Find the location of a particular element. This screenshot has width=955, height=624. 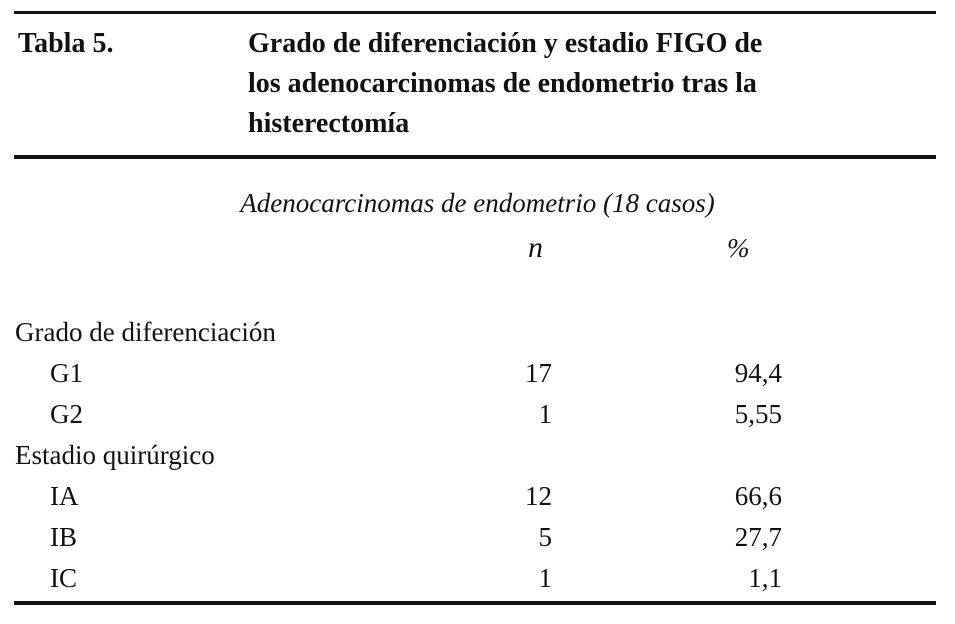

column-header: % is located at coordinates (738, 248).